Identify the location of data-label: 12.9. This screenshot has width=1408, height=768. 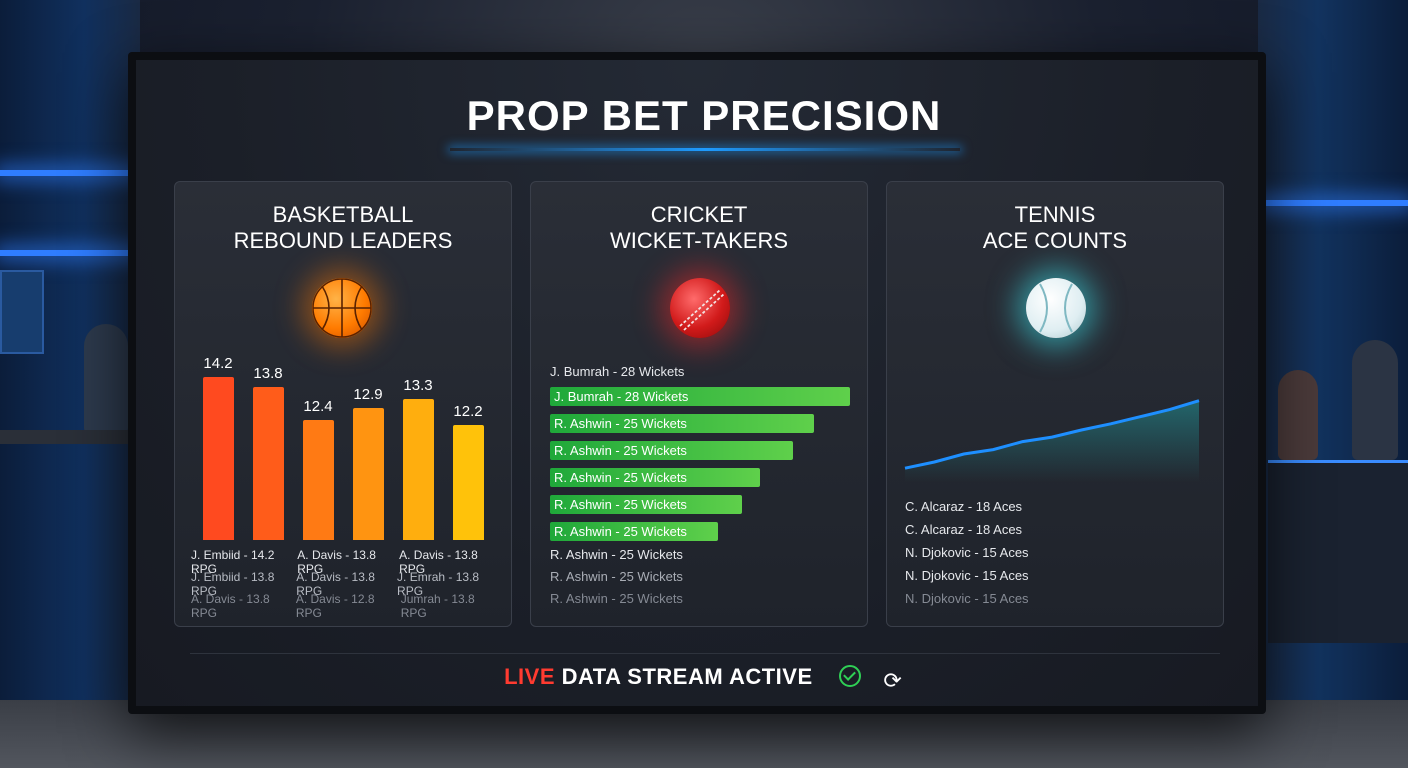
(368, 395).